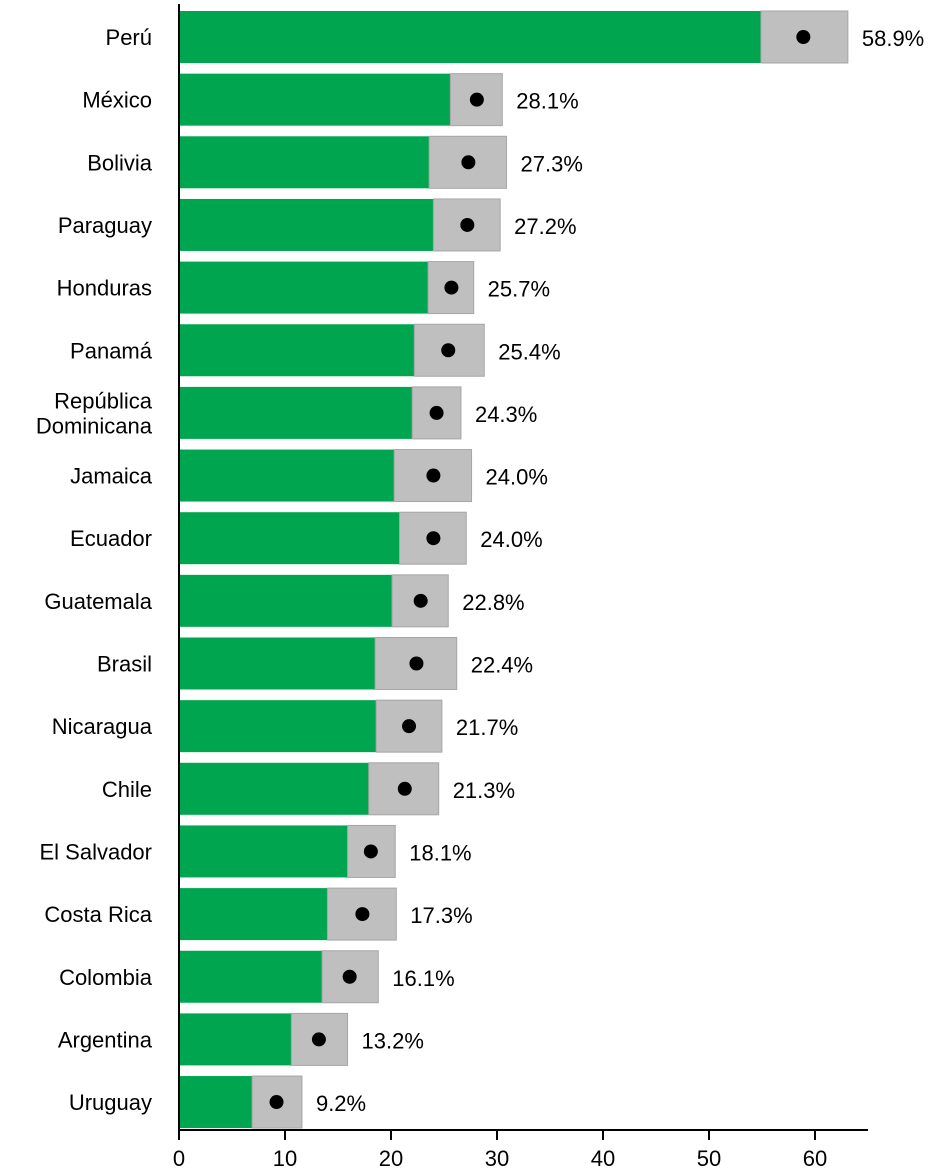 The image size is (942, 1176). I want to click on category-label-mexico: México, so click(117, 100).